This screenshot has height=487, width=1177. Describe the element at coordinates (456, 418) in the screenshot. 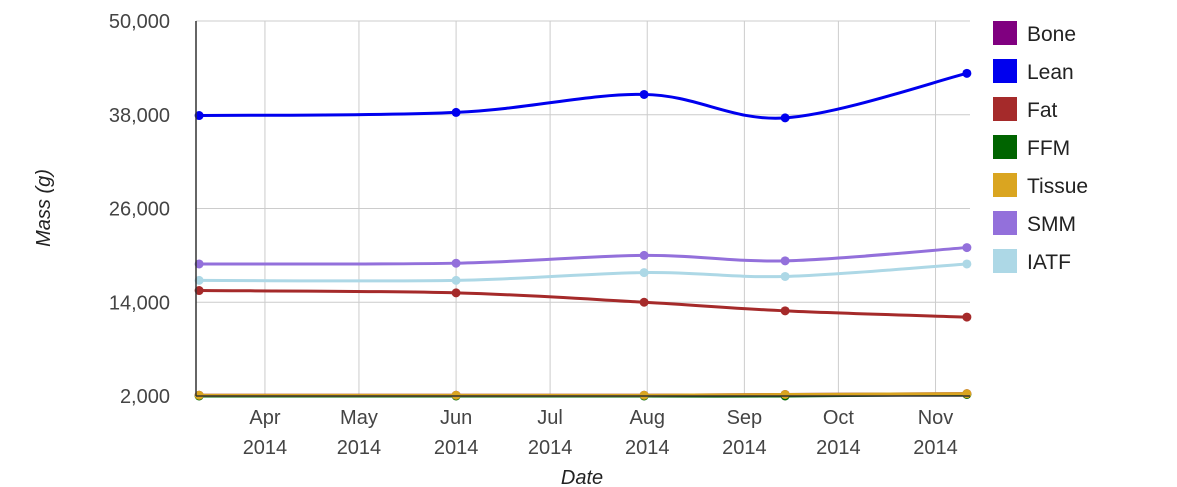

I see `x-tick-month-label: Jun` at that location.